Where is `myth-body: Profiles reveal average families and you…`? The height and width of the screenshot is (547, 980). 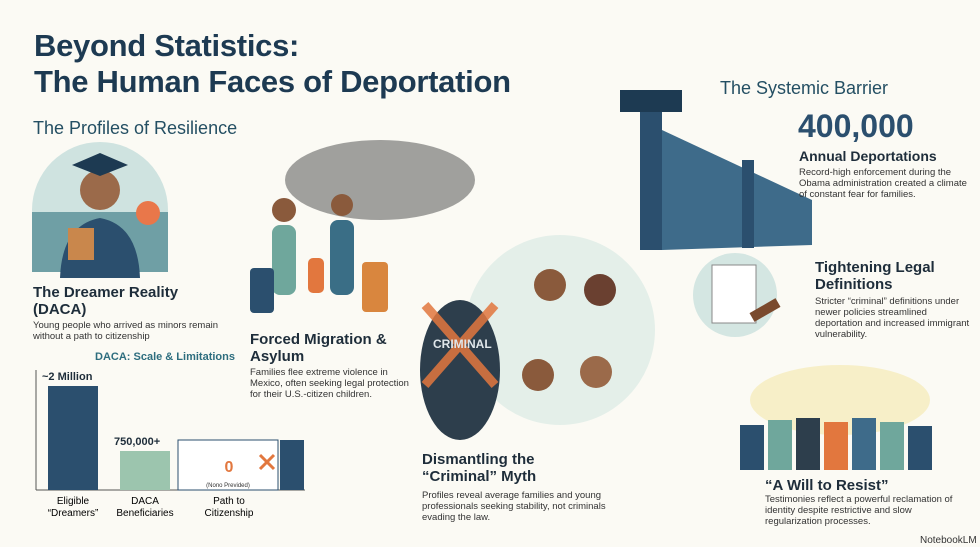 myth-body: Profiles reveal average families and you… is located at coordinates (514, 506).